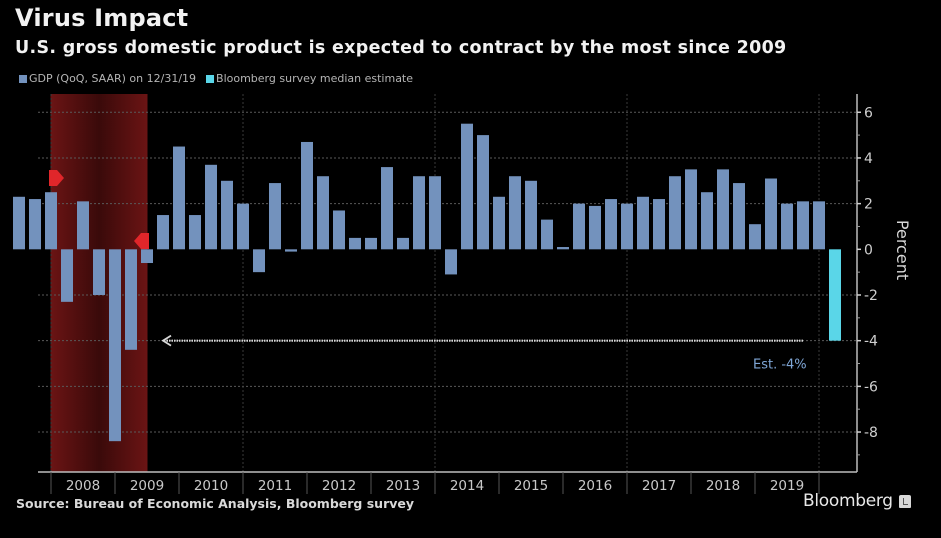 The image size is (941, 538). What do you see at coordinates (323, 213) in the screenshot?
I see `bar-gdp-2012Q1` at bounding box center [323, 213].